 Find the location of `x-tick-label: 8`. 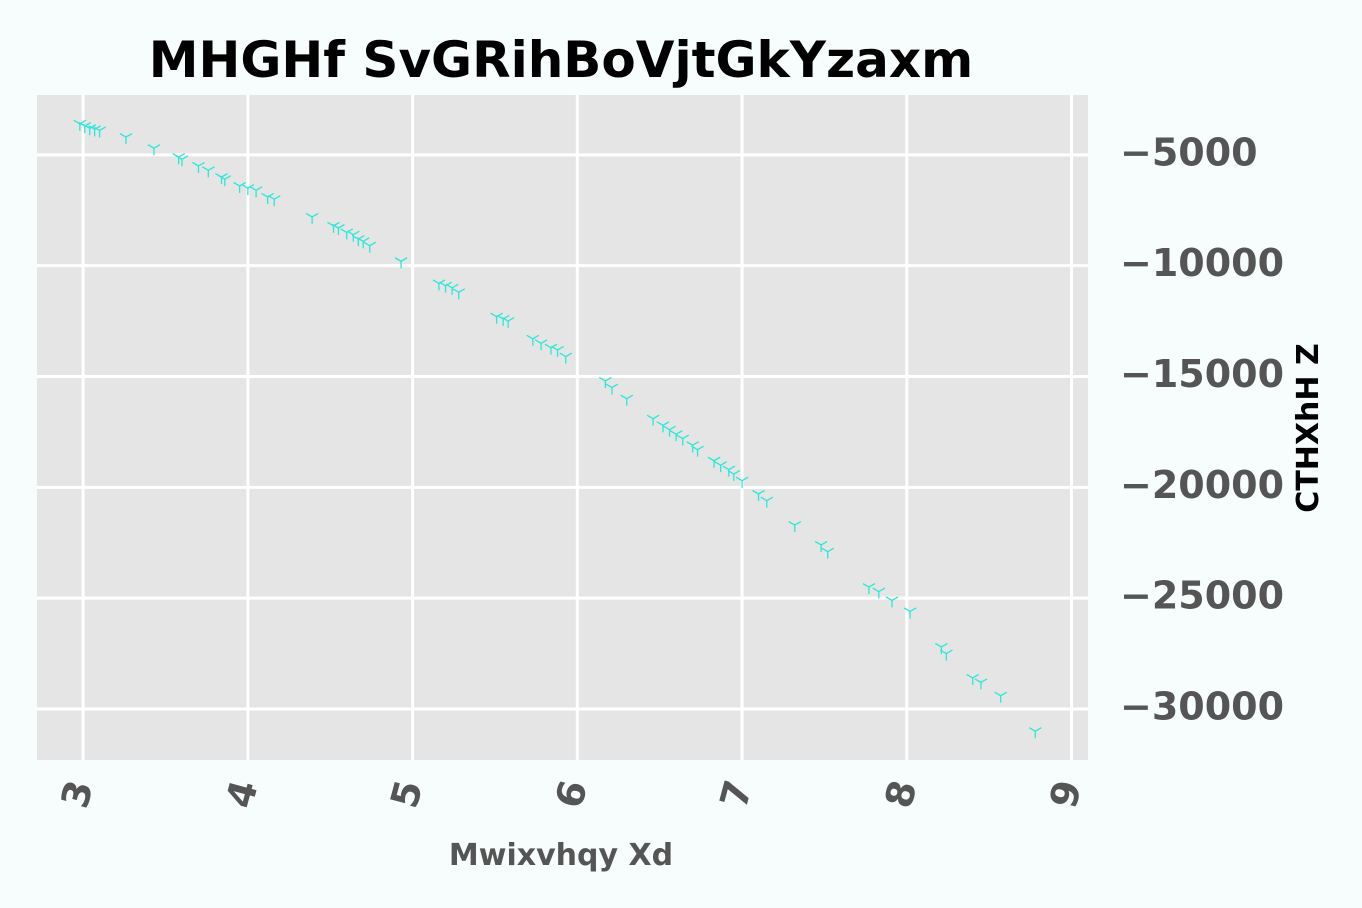

x-tick-label: 8 is located at coordinates (900, 794).